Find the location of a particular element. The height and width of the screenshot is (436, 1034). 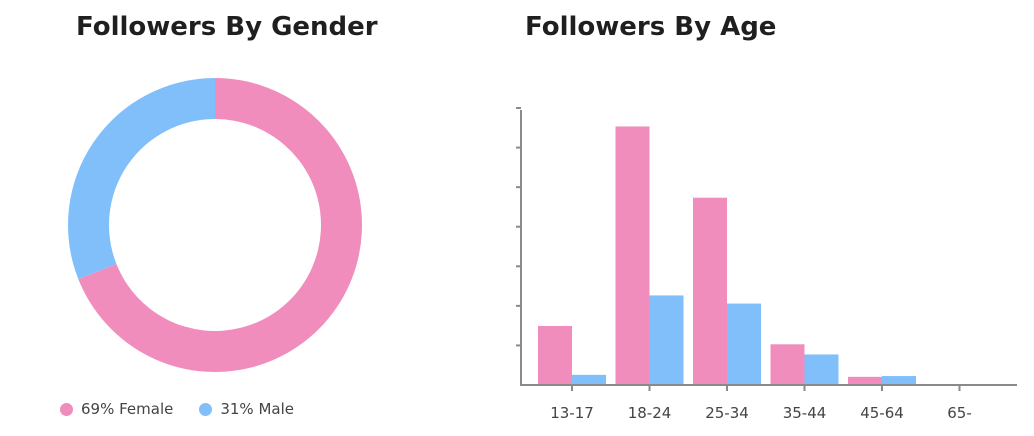

x-tick-label: 65- is located at coordinates (959, 413).